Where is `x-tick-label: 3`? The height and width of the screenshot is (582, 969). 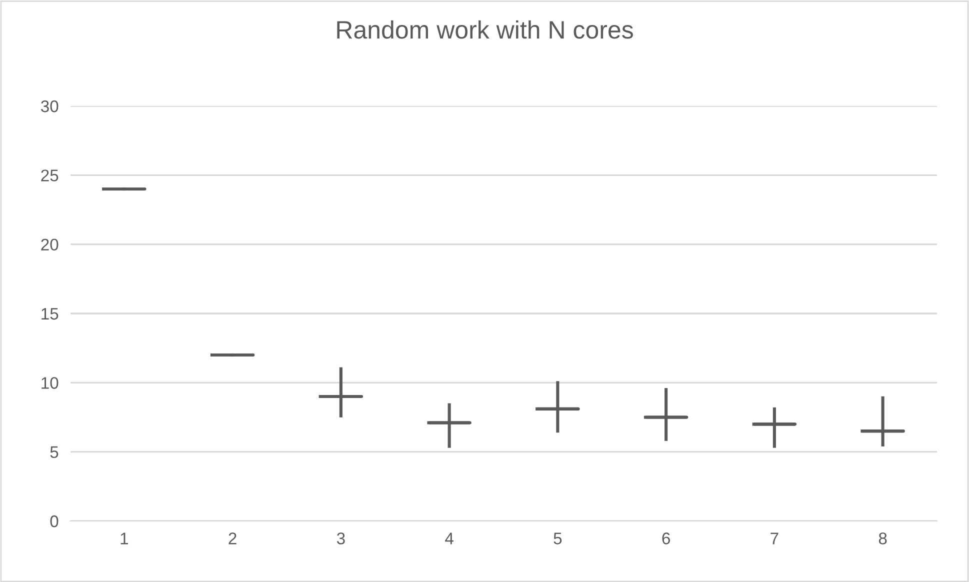
x-tick-label: 3 is located at coordinates (340, 538).